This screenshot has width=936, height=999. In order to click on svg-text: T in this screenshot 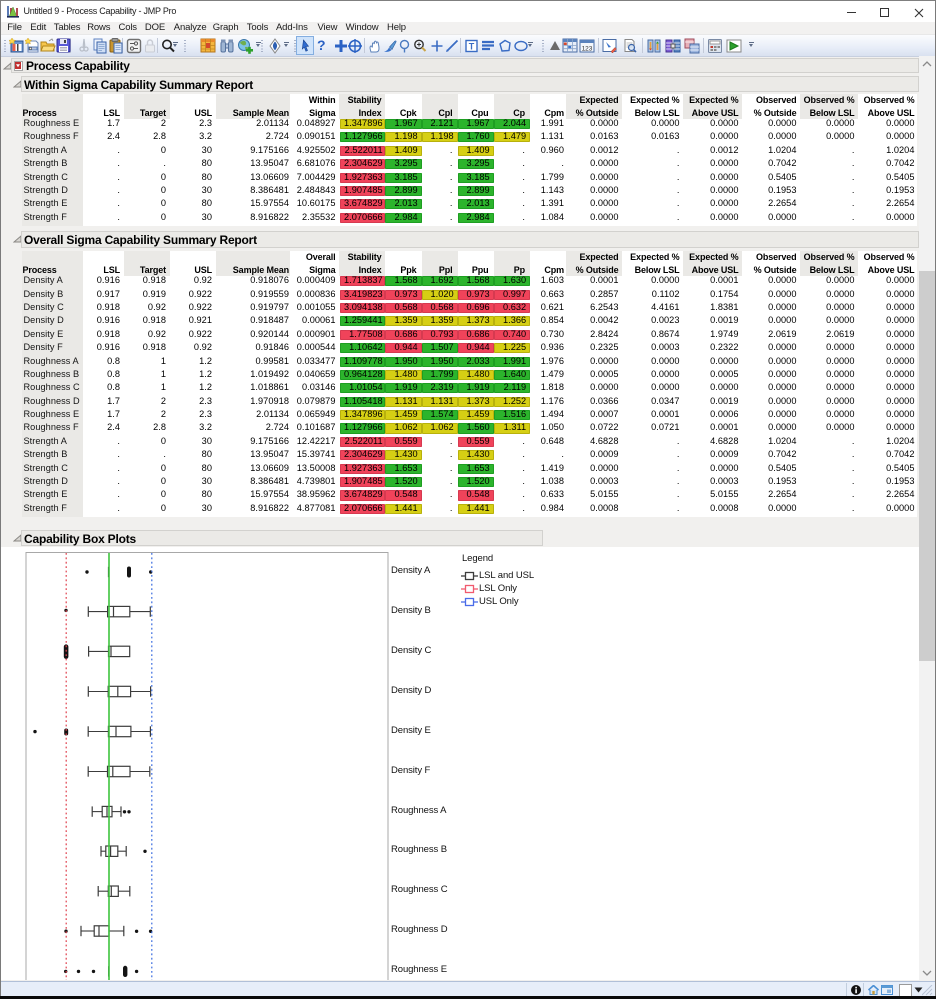, I will do `click(471, 46)`.